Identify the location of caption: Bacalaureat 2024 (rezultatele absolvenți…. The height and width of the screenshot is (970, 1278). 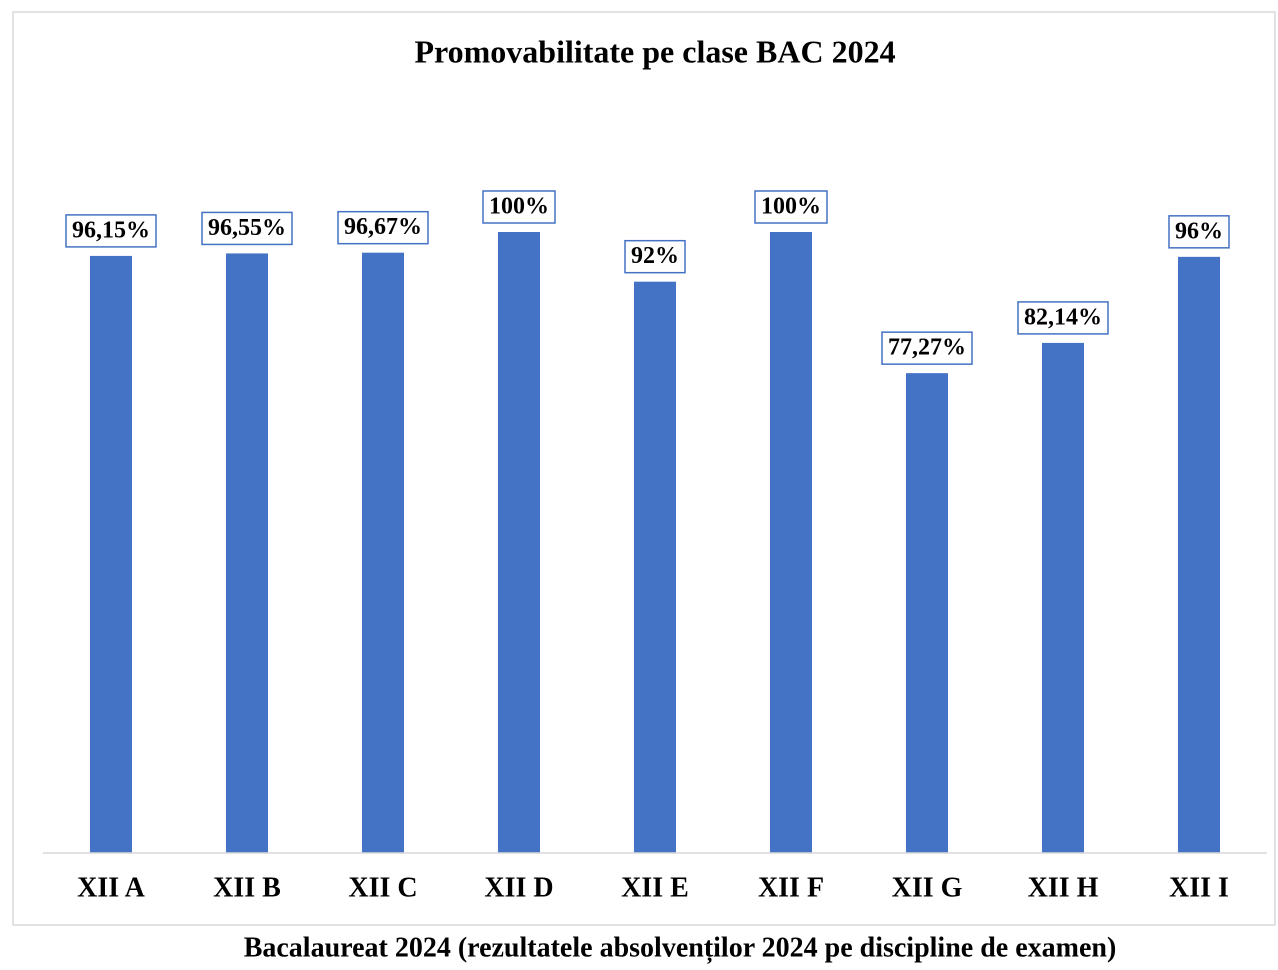
(680, 947).